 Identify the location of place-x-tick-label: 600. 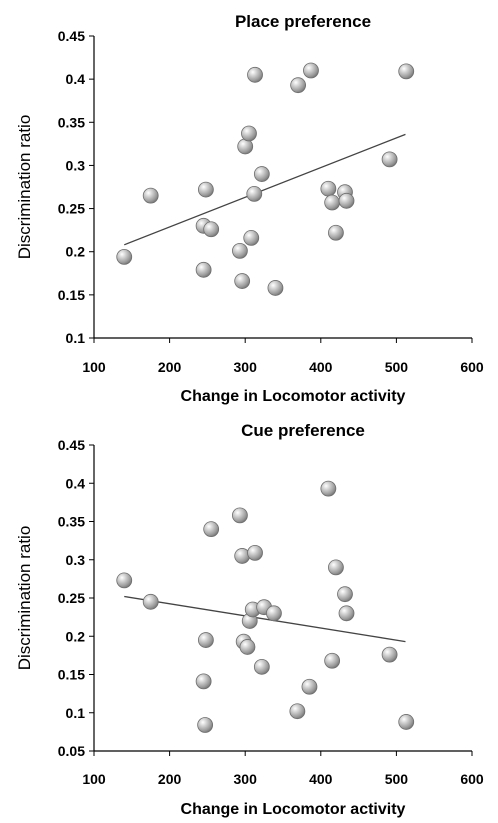
(472, 367).